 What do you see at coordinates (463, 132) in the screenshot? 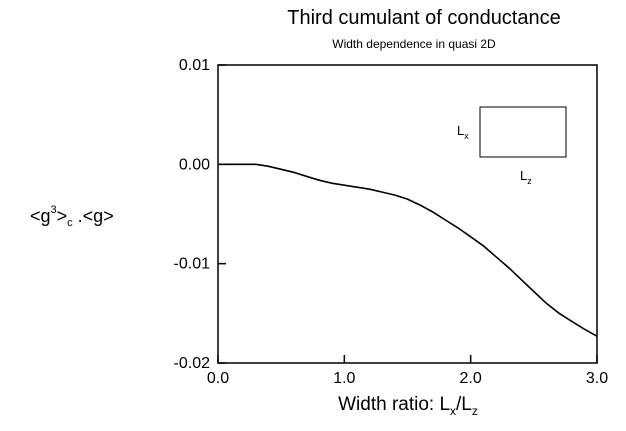
I see `inset-label-lx: Lx` at bounding box center [463, 132].